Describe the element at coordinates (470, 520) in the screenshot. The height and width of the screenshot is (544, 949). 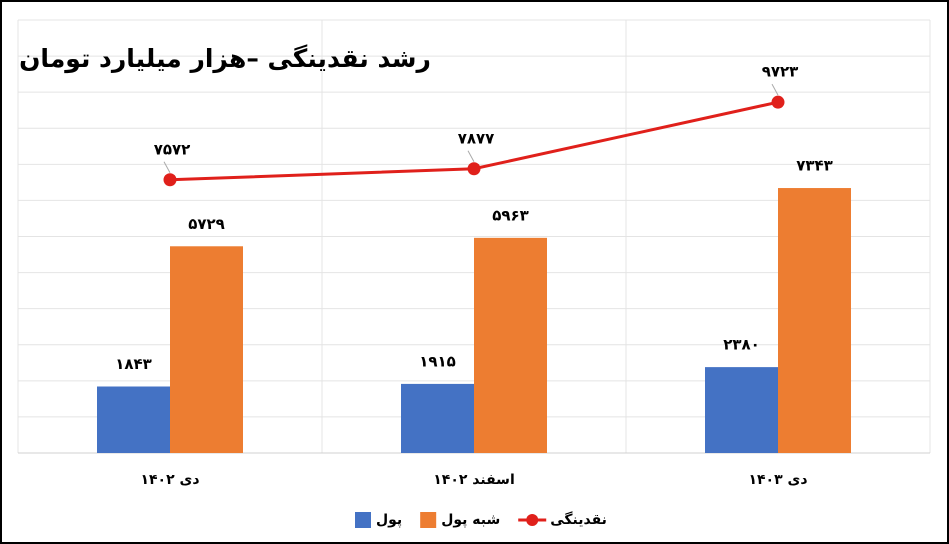
I see `legend-label: شبه پول` at that location.